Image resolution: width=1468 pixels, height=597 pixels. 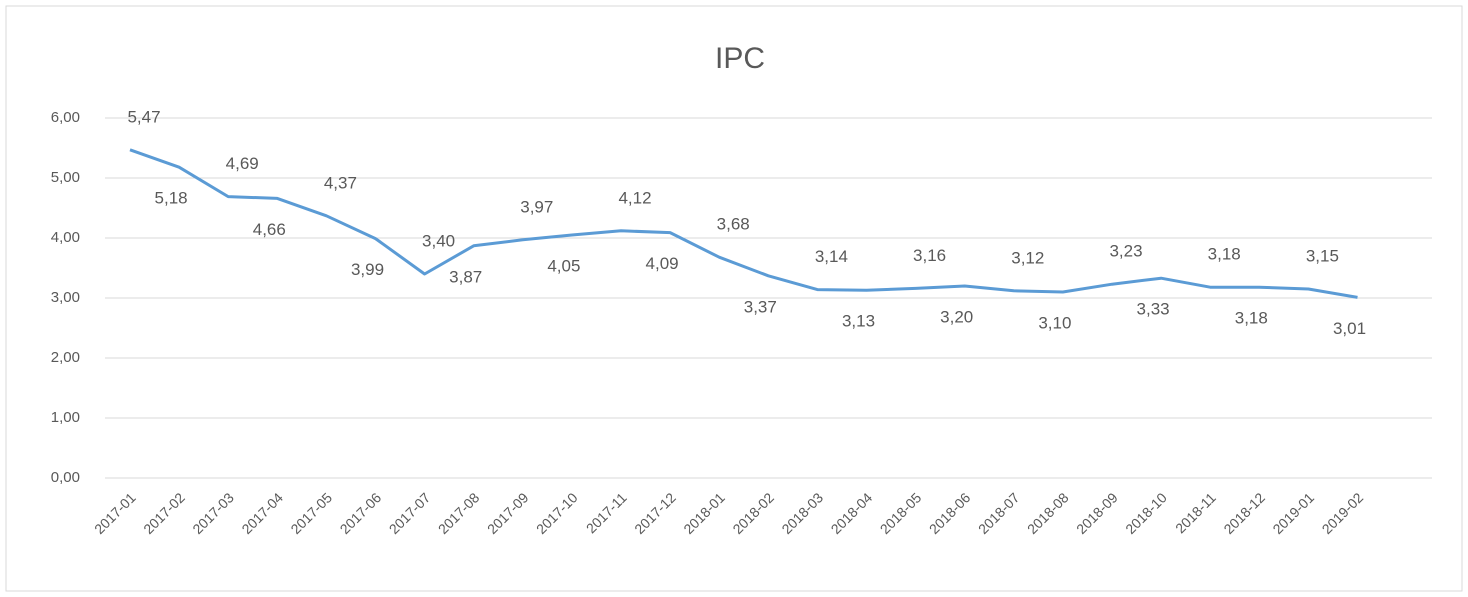 What do you see at coordinates (1349, 328) in the screenshot?
I see `data-label: 3,01` at bounding box center [1349, 328].